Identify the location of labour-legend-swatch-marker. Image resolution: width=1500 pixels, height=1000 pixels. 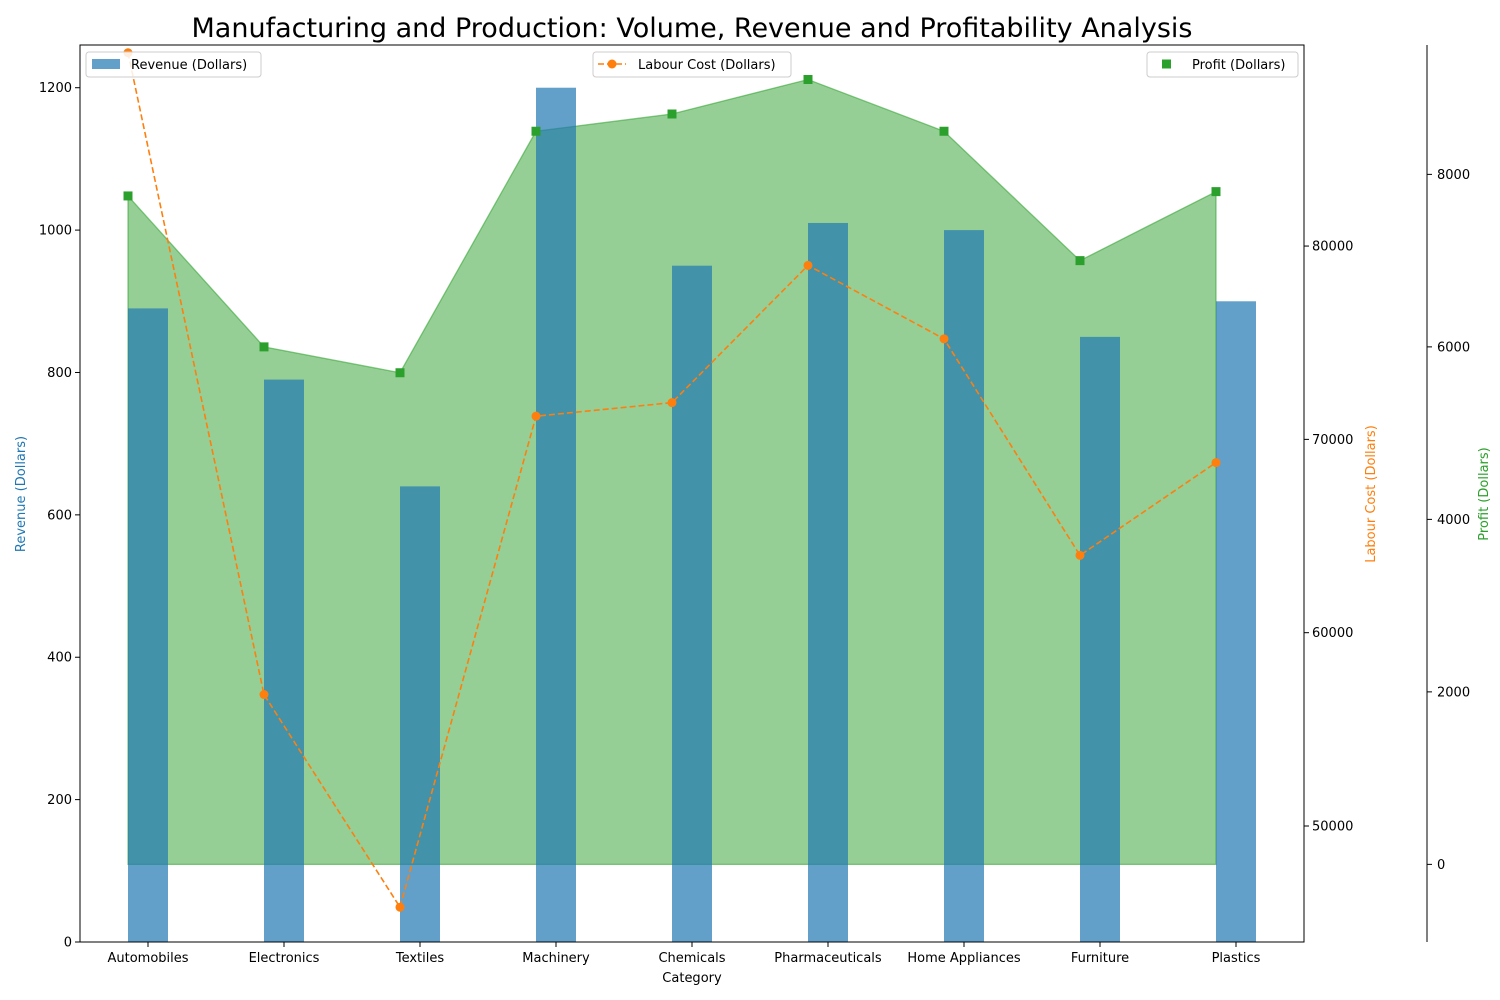
(612, 64).